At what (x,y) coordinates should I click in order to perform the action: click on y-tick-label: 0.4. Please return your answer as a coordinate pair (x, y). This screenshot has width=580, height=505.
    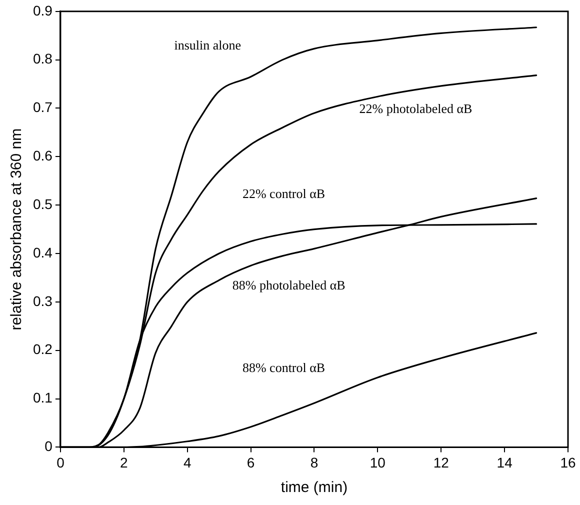
    Looking at the image, I should click on (42, 252).